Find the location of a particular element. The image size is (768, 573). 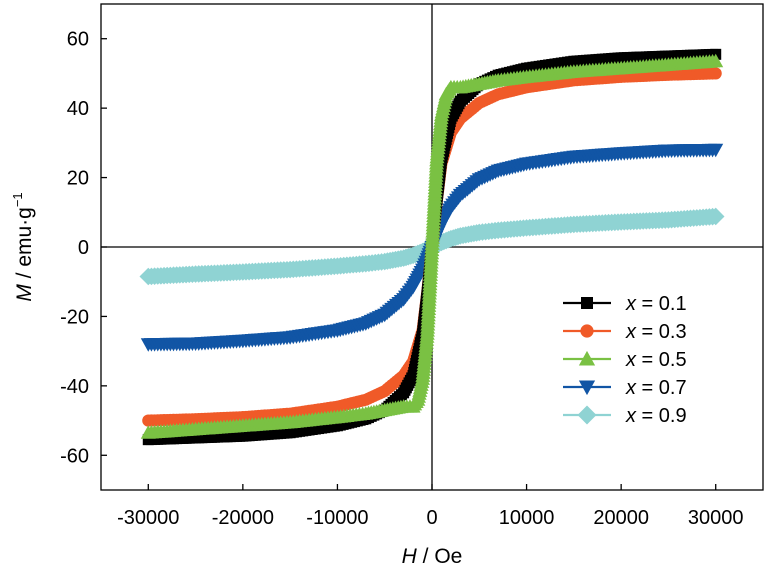

legend-item: x = 0.1 is located at coordinates (625, 304).